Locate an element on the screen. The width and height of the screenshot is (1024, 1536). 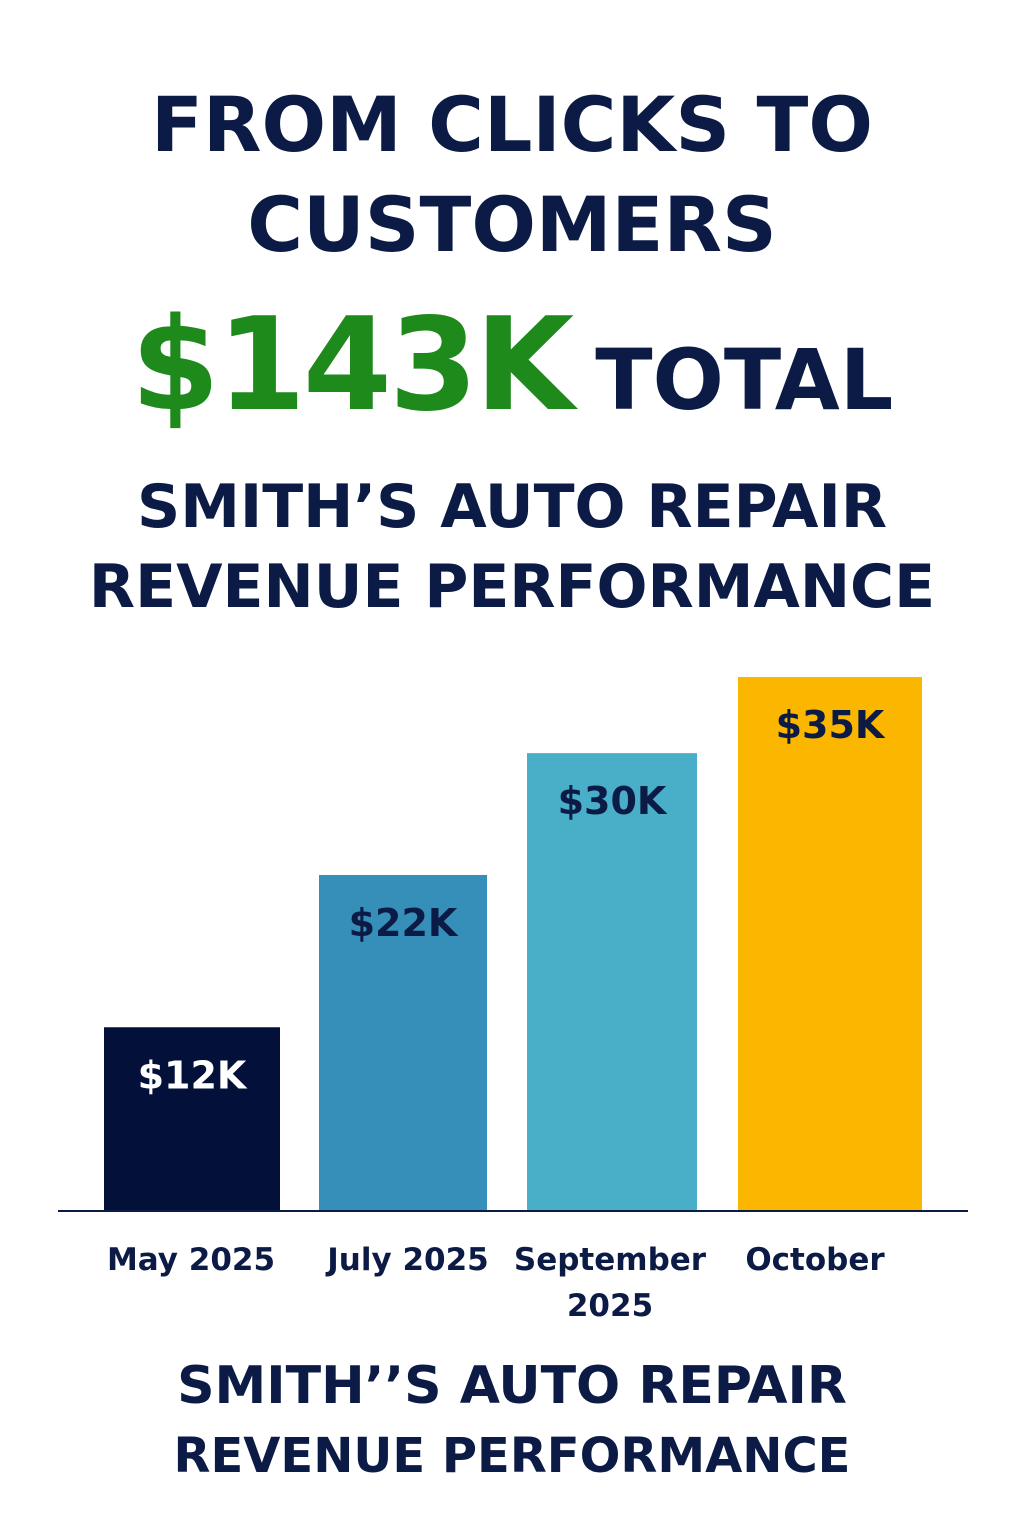
total-word: TOTAL is located at coordinates (744, 380).